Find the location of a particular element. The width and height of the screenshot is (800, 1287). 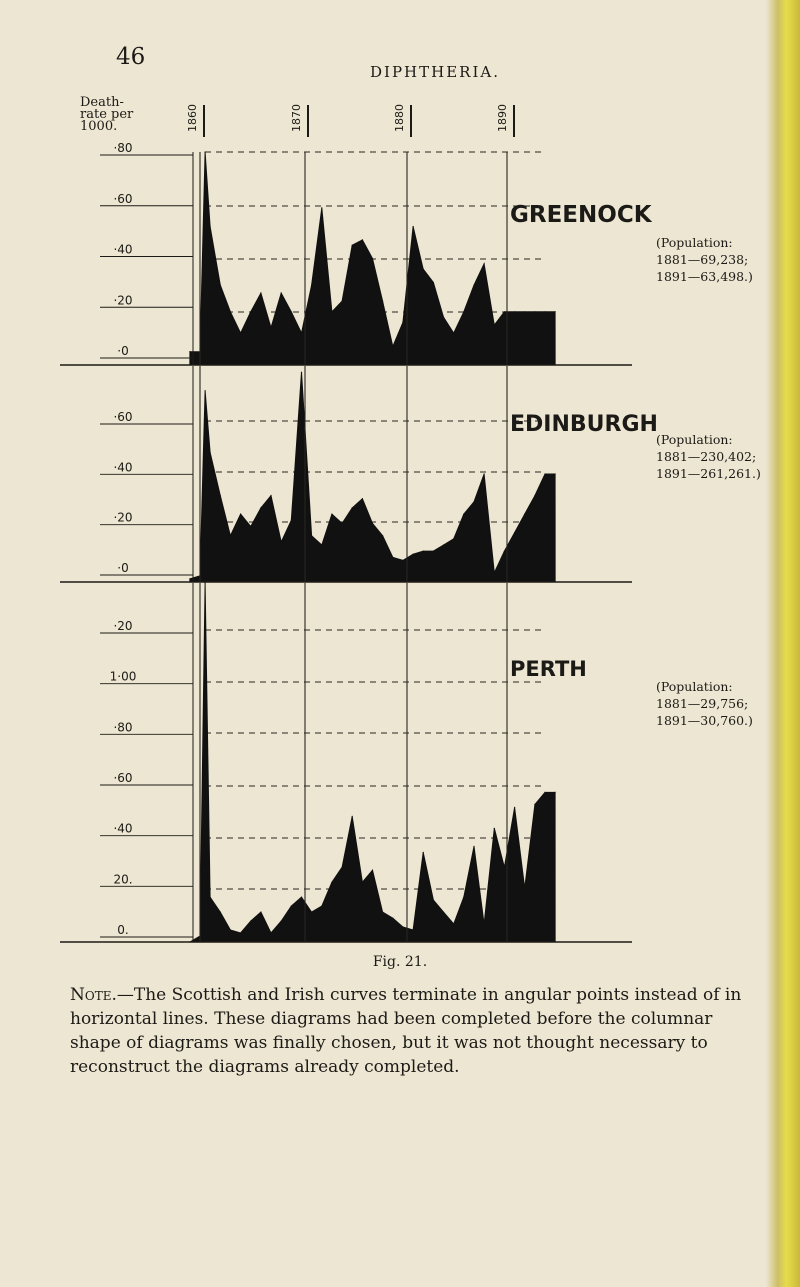

page-number: 46 is located at coordinates (131, 57).